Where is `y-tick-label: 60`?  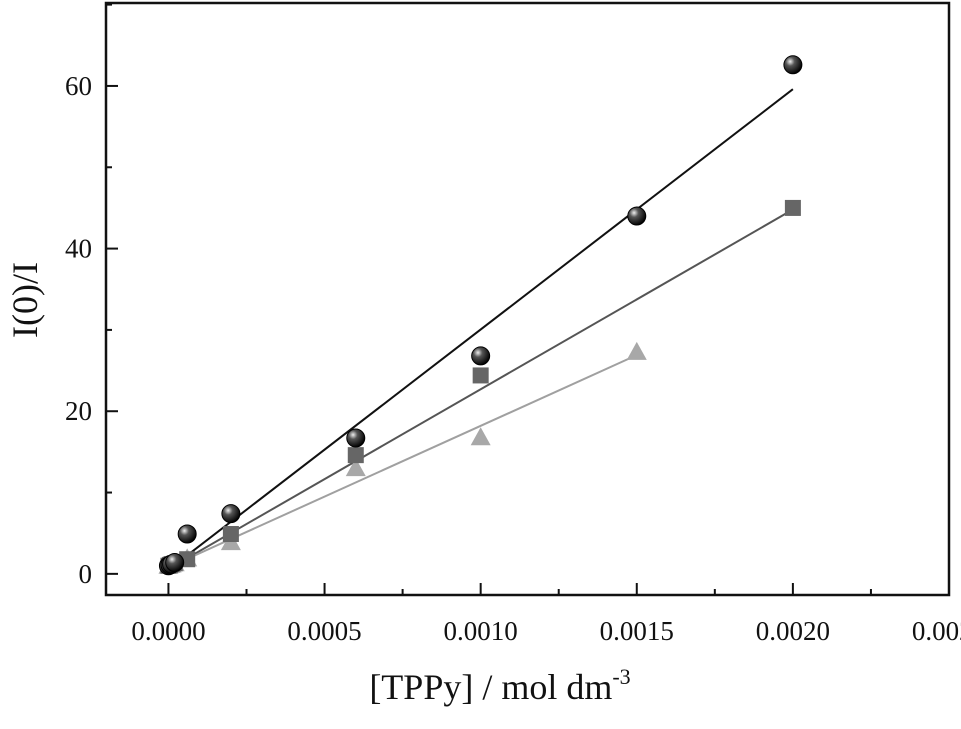
y-tick-label: 60 is located at coordinates (78, 86).